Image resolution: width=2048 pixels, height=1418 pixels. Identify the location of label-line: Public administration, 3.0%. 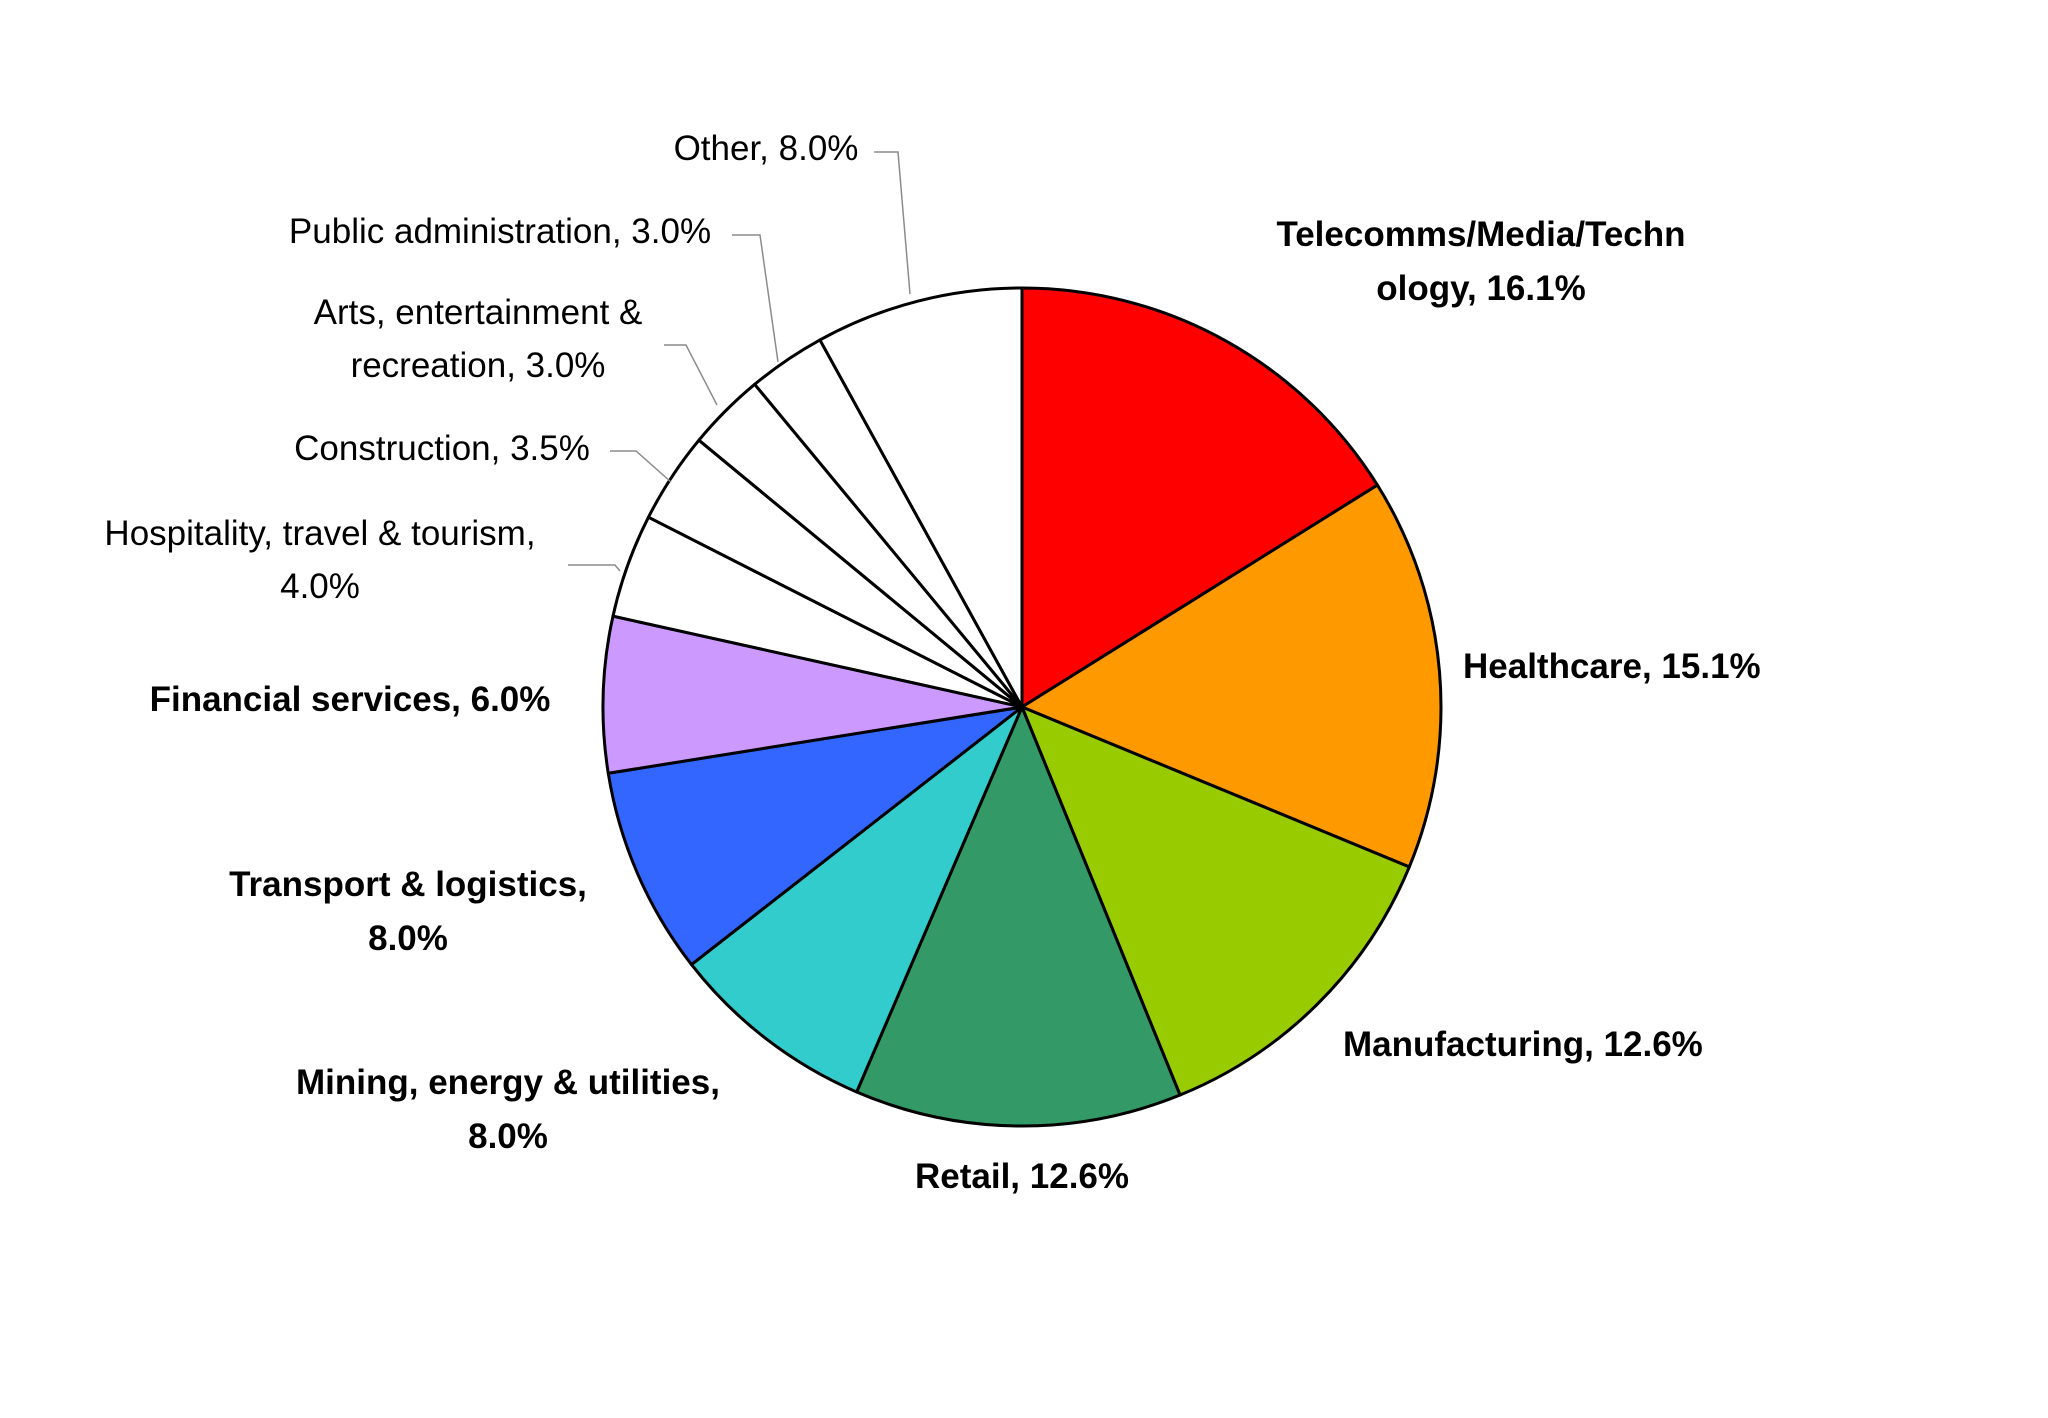
(500, 231).